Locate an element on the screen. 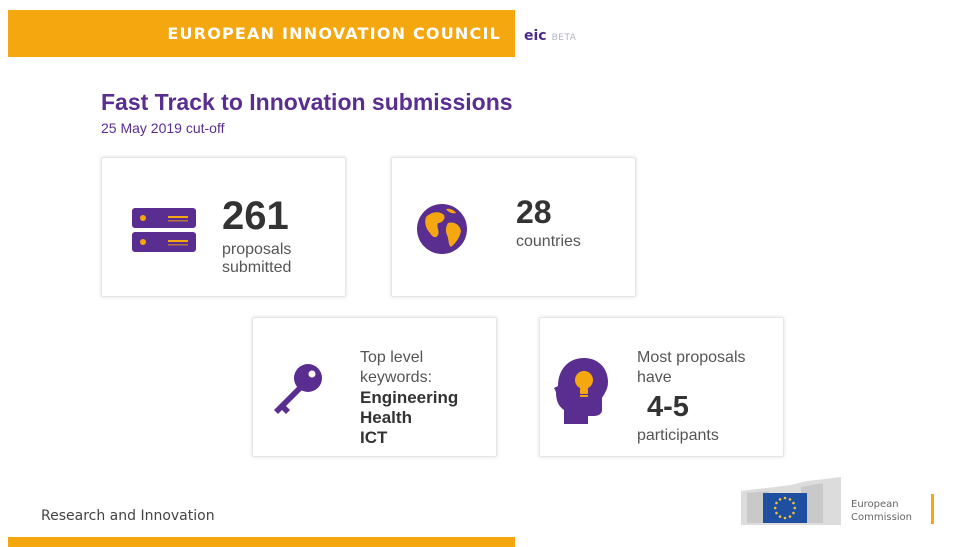 The width and height of the screenshot is (957, 547). footer-banner is located at coordinates (261, 542).